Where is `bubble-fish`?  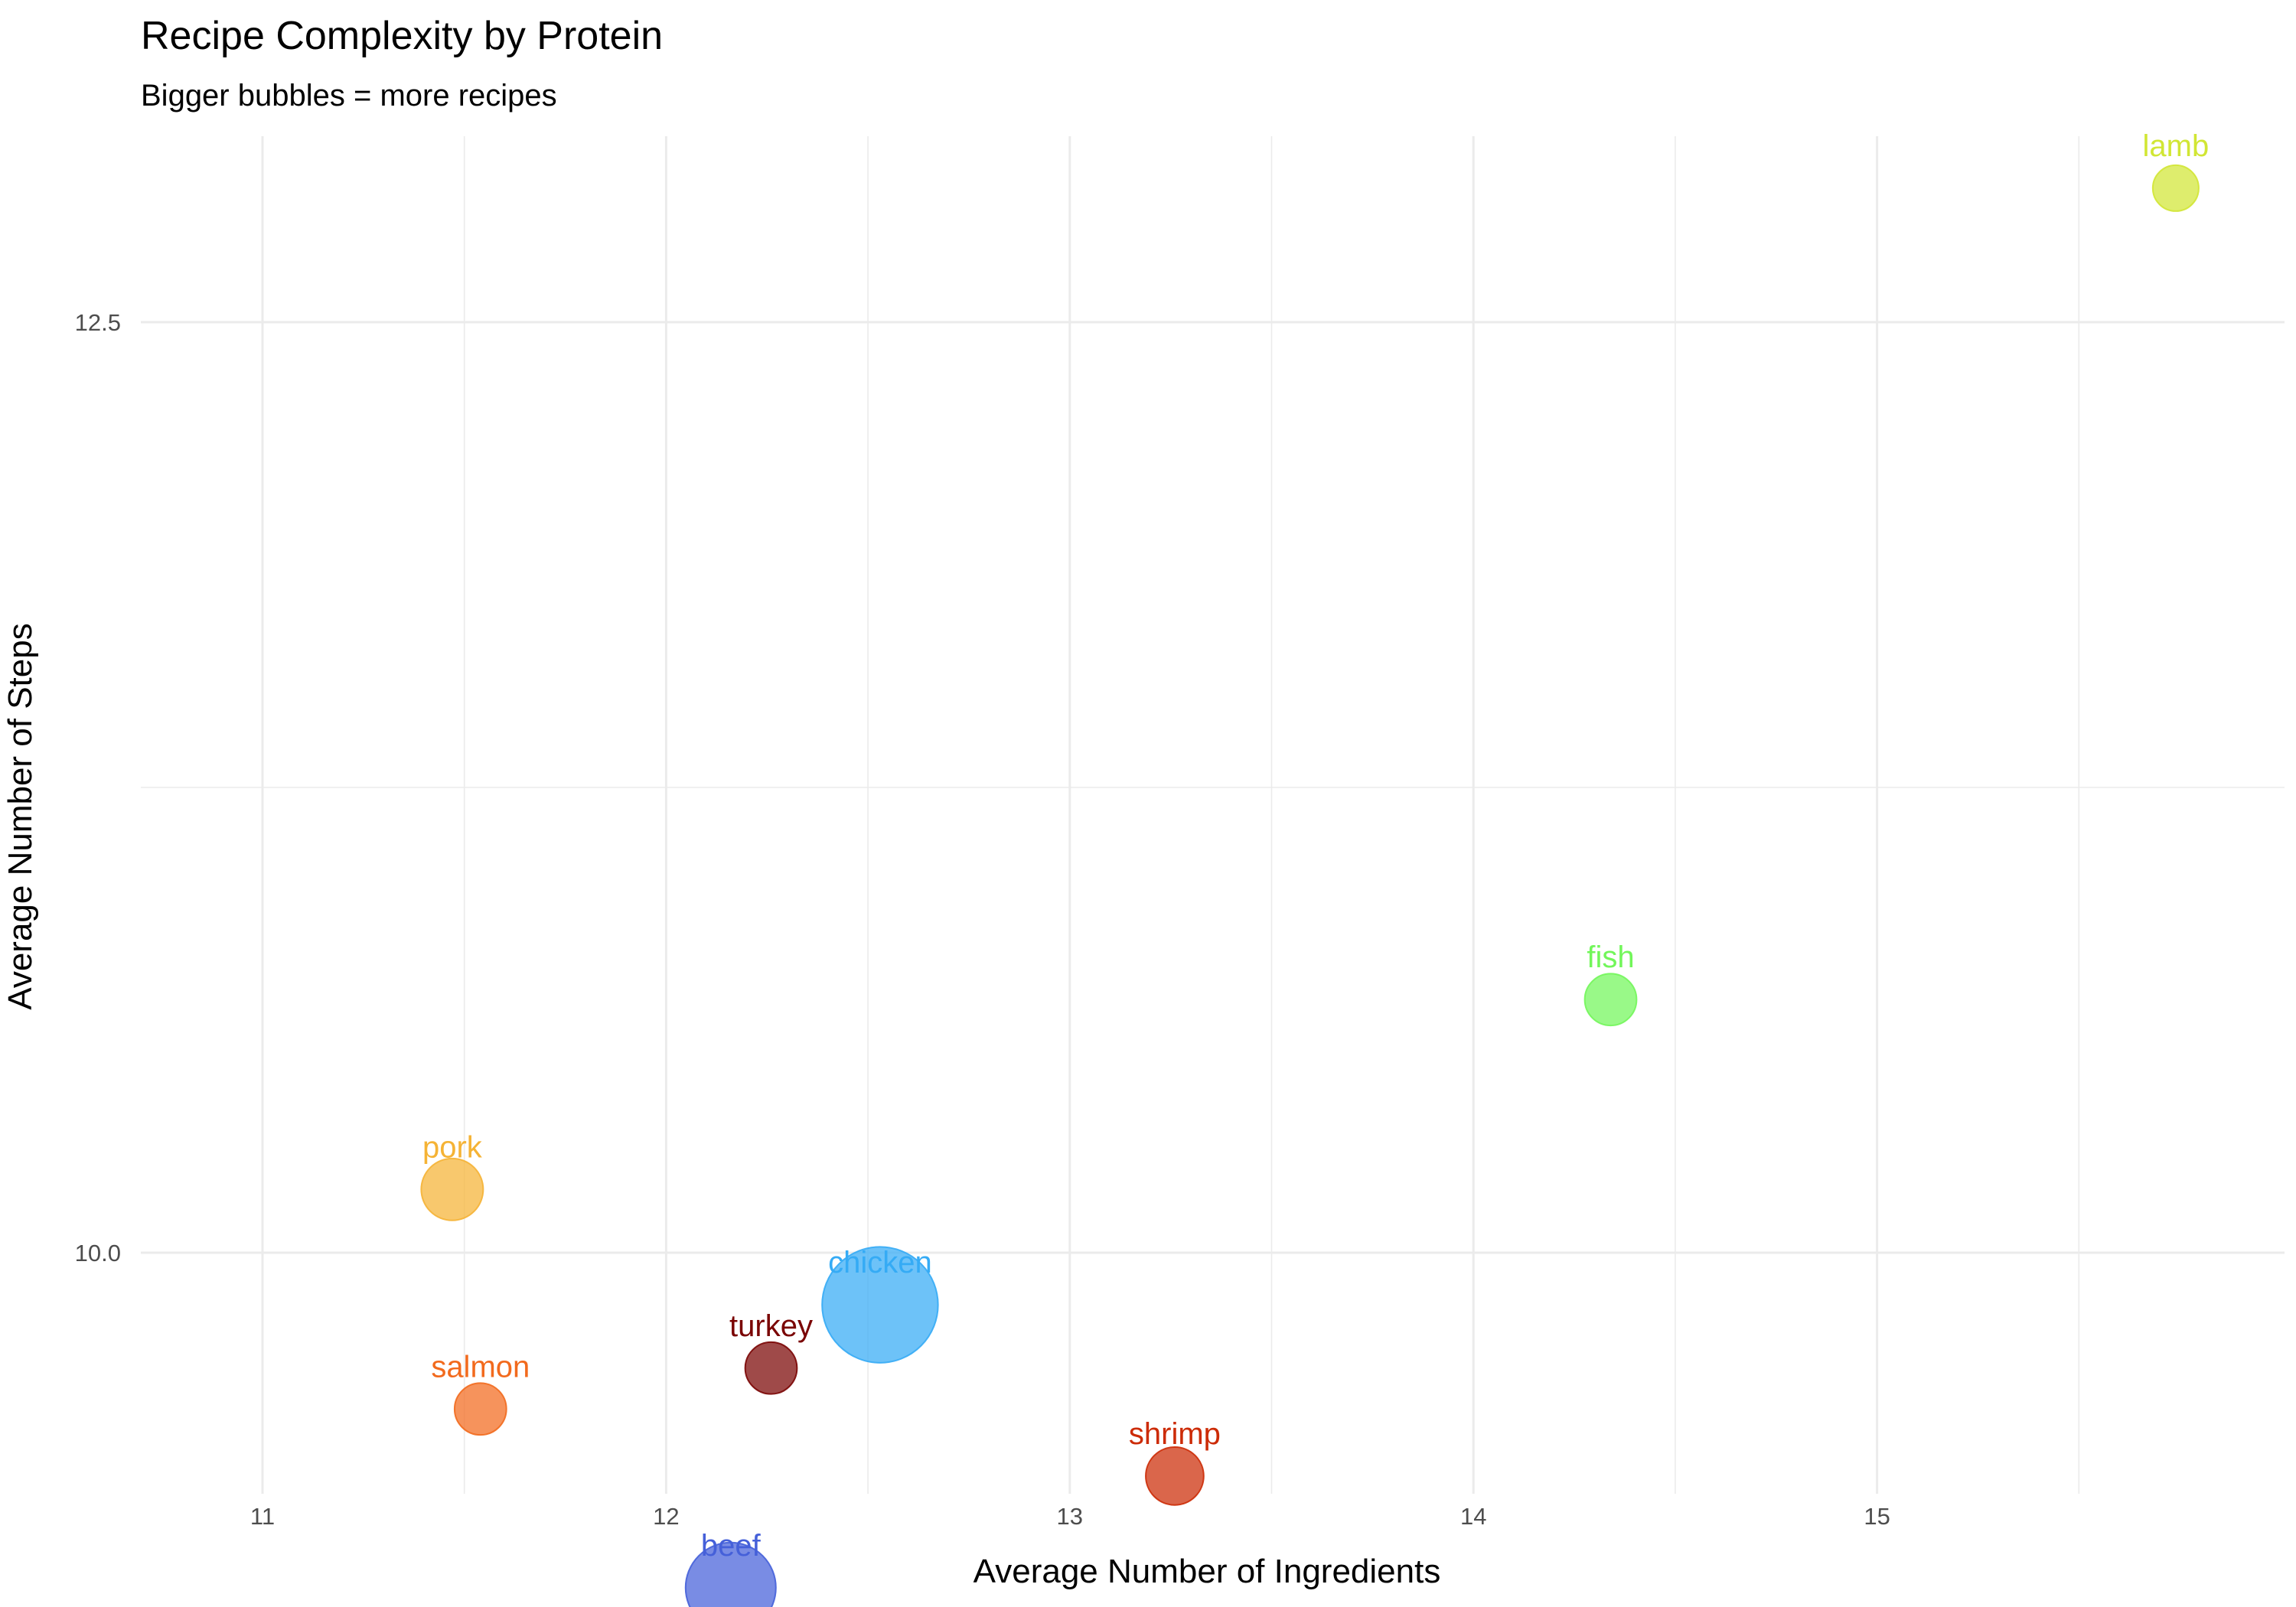 bubble-fish is located at coordinates (1610, 1000).